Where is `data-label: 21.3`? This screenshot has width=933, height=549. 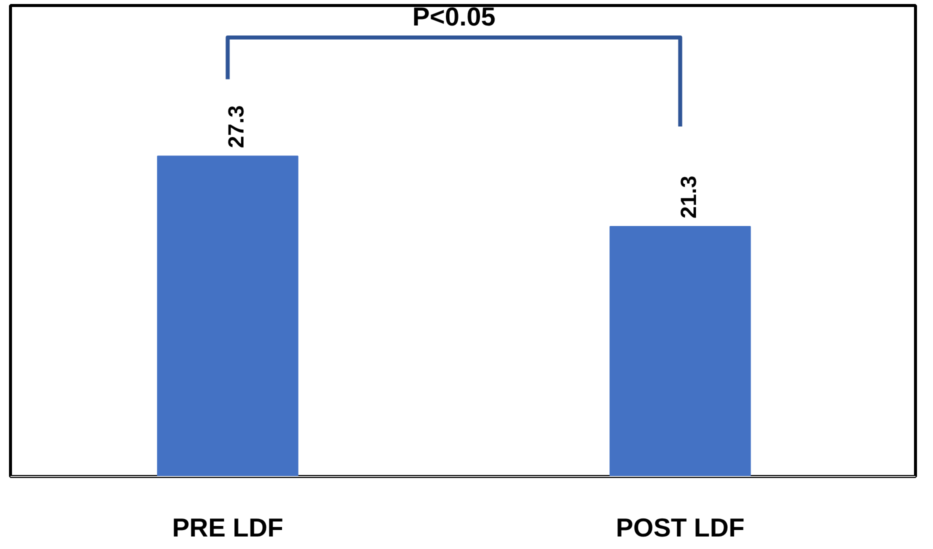 data-label: 21.3 is located at coordinates (689, 197).